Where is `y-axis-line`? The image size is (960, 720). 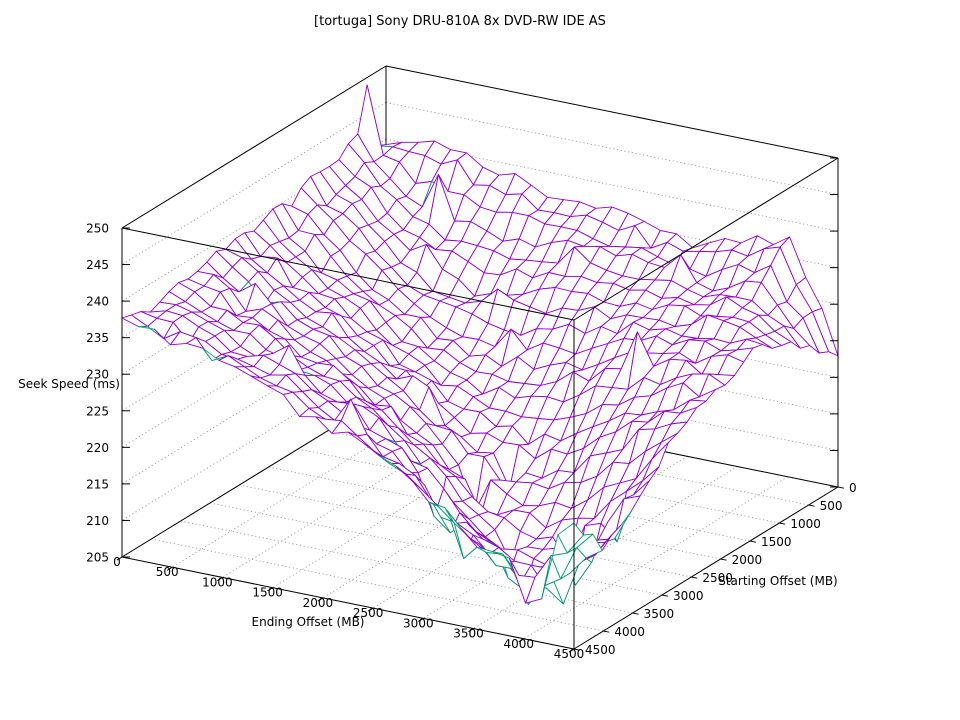
y-axis-line is located at coordinates (706, 568).